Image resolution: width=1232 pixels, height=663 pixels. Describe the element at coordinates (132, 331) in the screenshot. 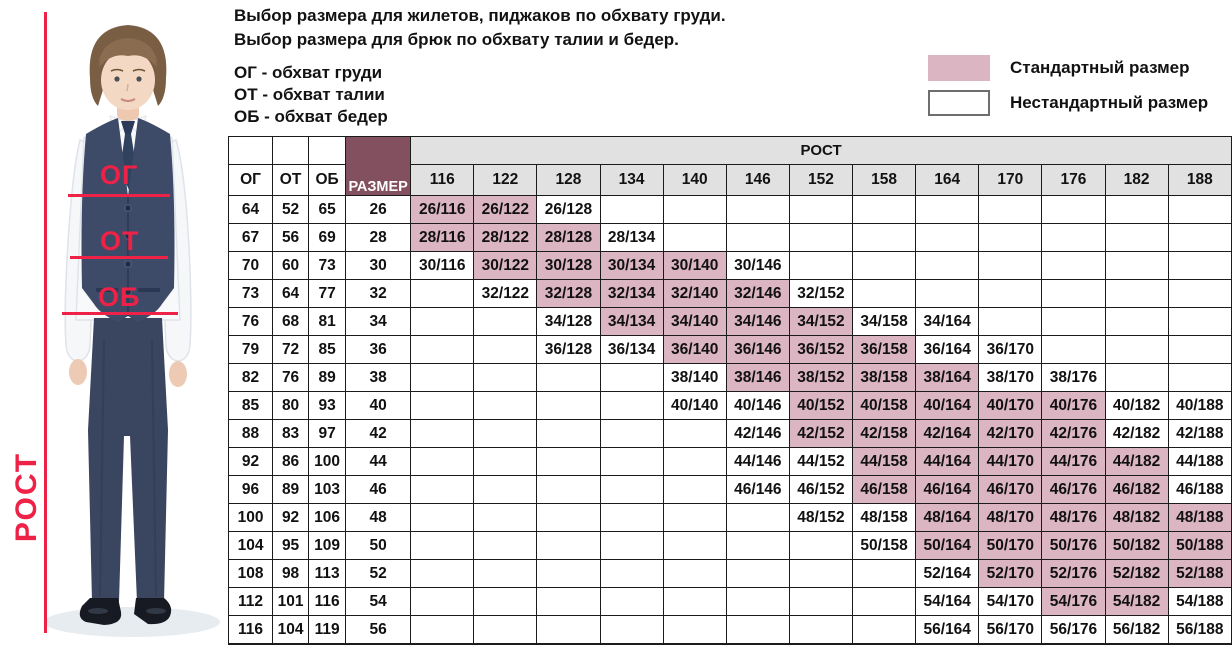

I see `boy-photo` at that location.